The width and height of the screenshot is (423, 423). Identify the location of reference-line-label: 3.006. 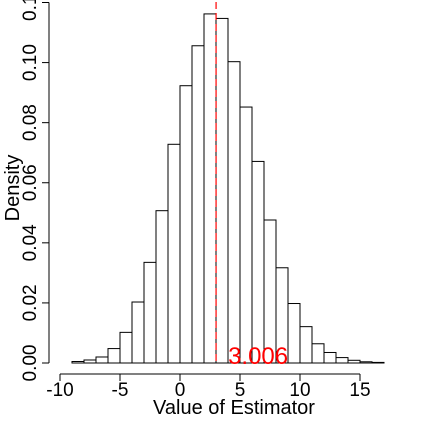
(258, 356).